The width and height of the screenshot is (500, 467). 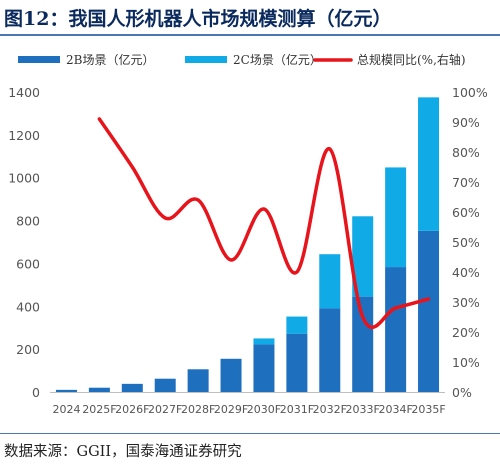 What do you see at coordinates (24, 135) in the screenshot?
I see `y-left-tick-label: 1200` at bounding box center [24, 135].